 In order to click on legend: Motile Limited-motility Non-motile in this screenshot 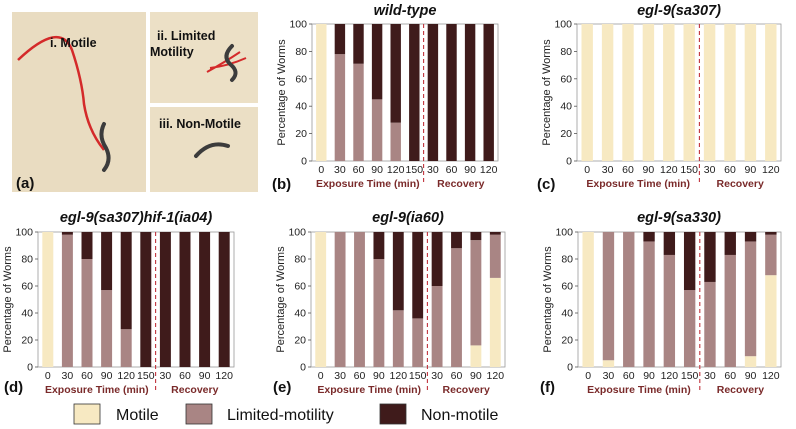, I will do `click(285, 414)`.